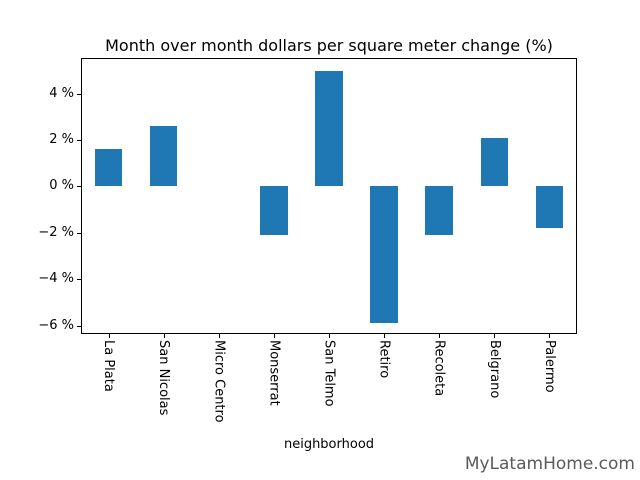  Describe the element at coordinates (549, 207) in the screenshot. I see `bar-palermo` at that location.